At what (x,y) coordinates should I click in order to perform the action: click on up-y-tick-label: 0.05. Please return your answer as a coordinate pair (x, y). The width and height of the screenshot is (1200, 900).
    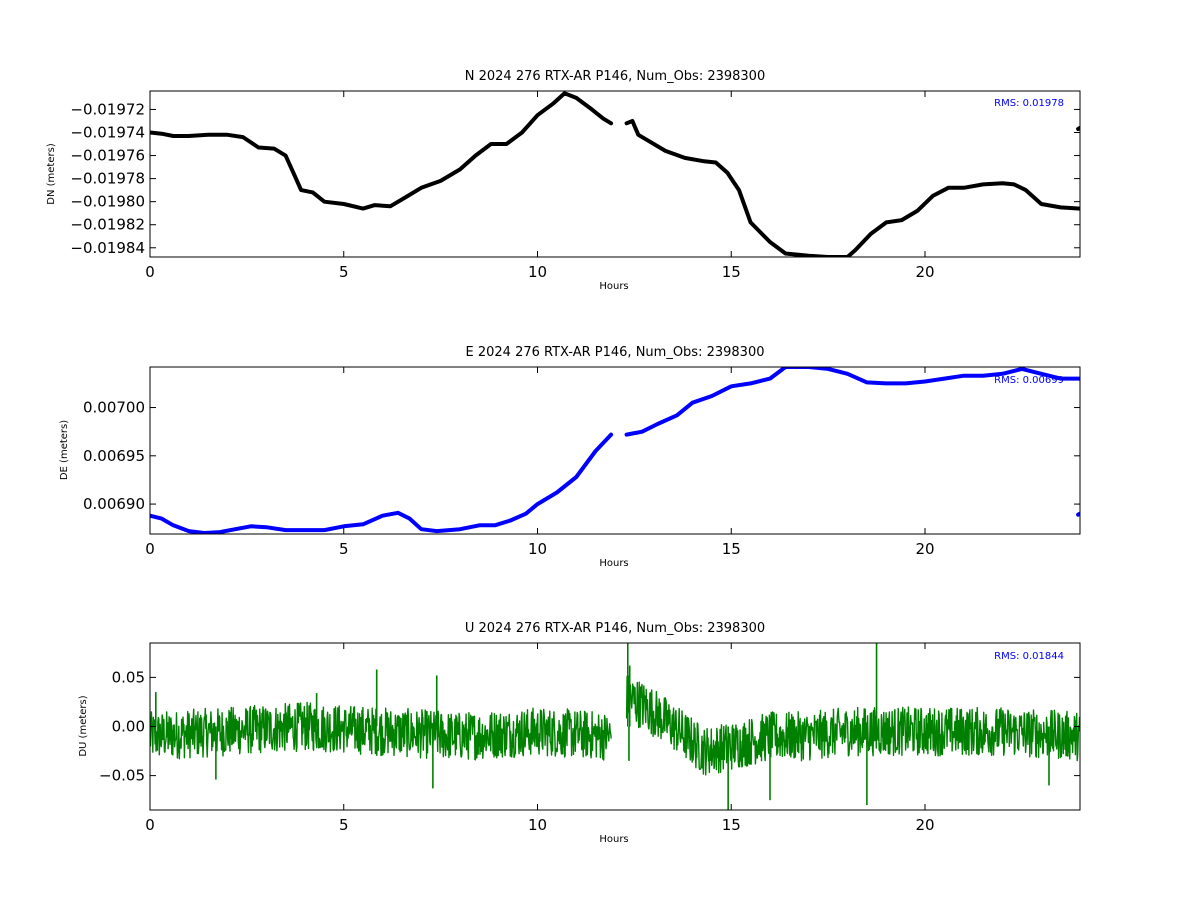
    Looking at the image, I should click on (128, 677).